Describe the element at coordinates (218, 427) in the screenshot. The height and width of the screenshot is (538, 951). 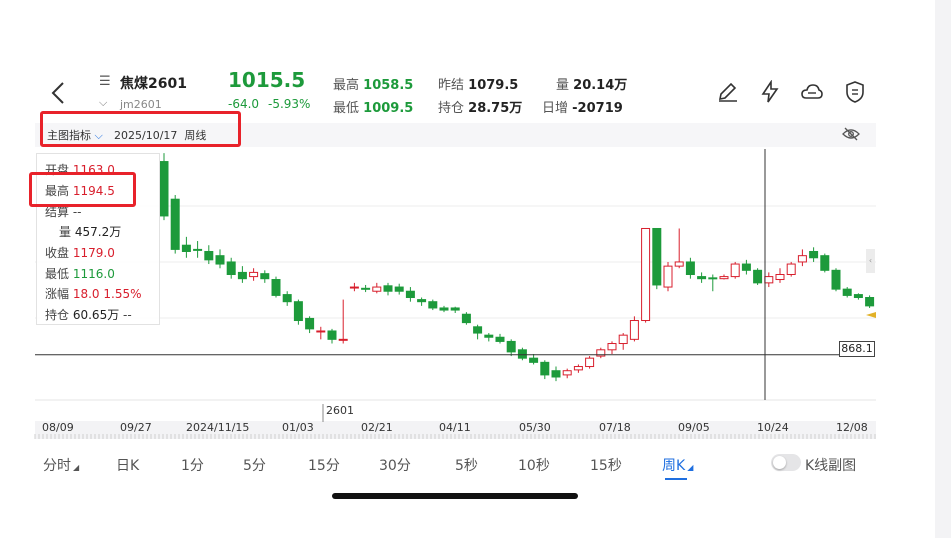
I see `x-axis-label: 2024/11/15` at that location.